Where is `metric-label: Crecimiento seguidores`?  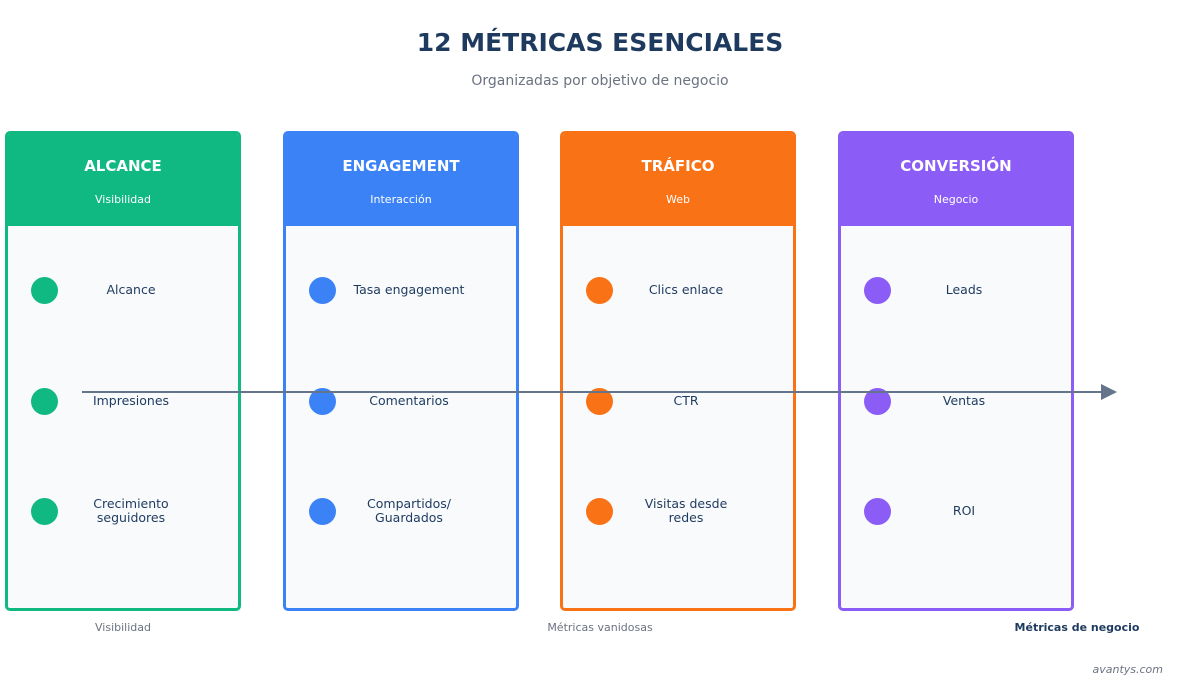 metric-label: Crecimiento seguidores is located at coordinates (131, 510).